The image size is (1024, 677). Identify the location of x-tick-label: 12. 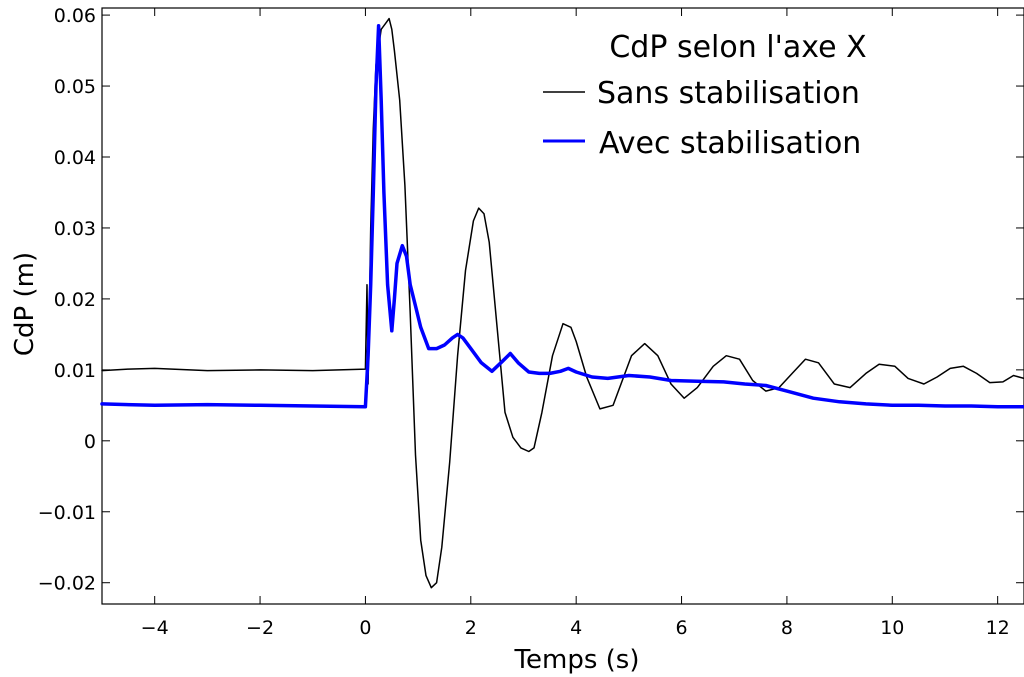
(998, 628).